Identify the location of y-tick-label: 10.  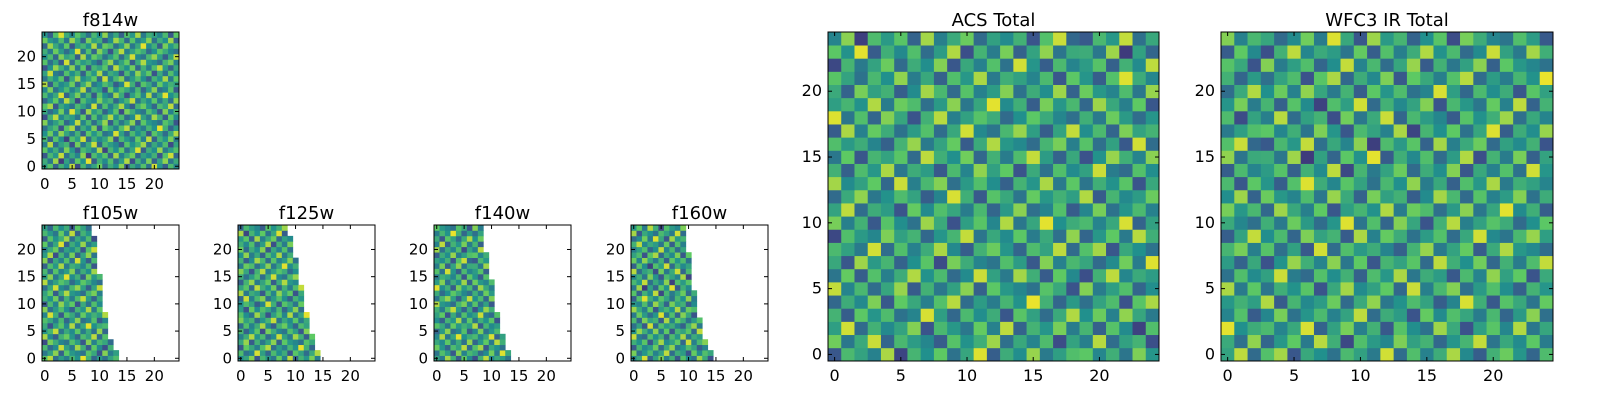
(812, 222).